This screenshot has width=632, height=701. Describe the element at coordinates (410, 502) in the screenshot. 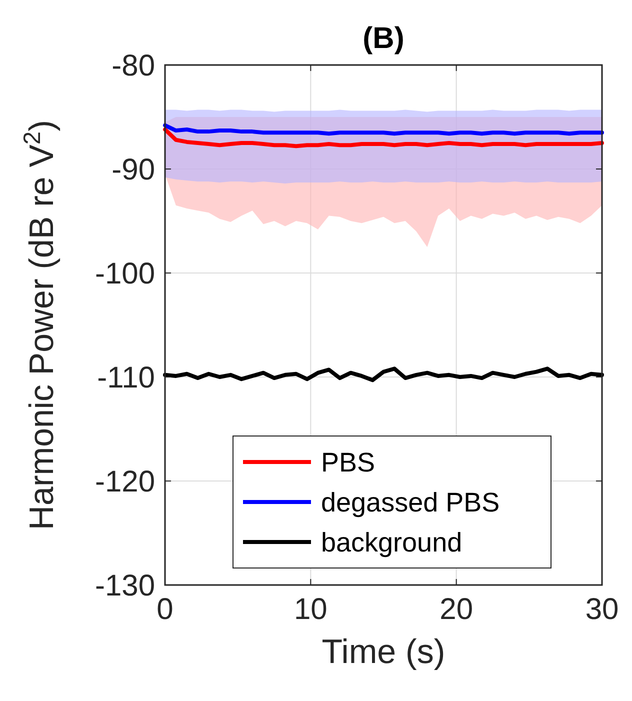

I see `legend-label: degassed PBS` at that location.